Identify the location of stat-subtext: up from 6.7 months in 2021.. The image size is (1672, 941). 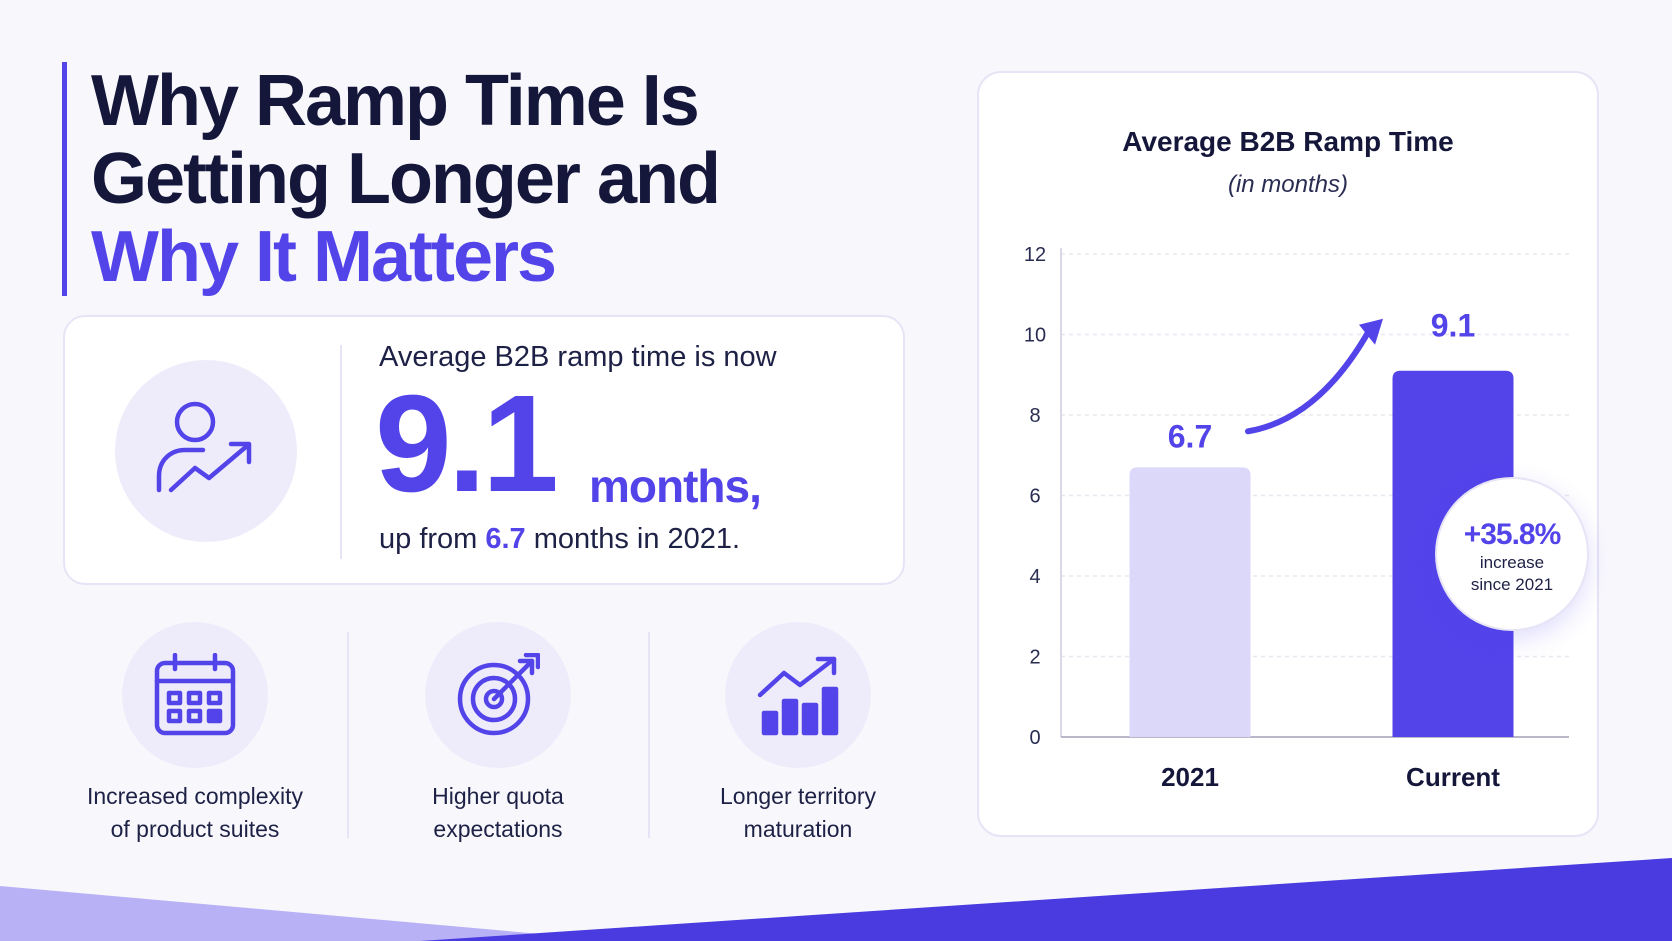
(559, 539).